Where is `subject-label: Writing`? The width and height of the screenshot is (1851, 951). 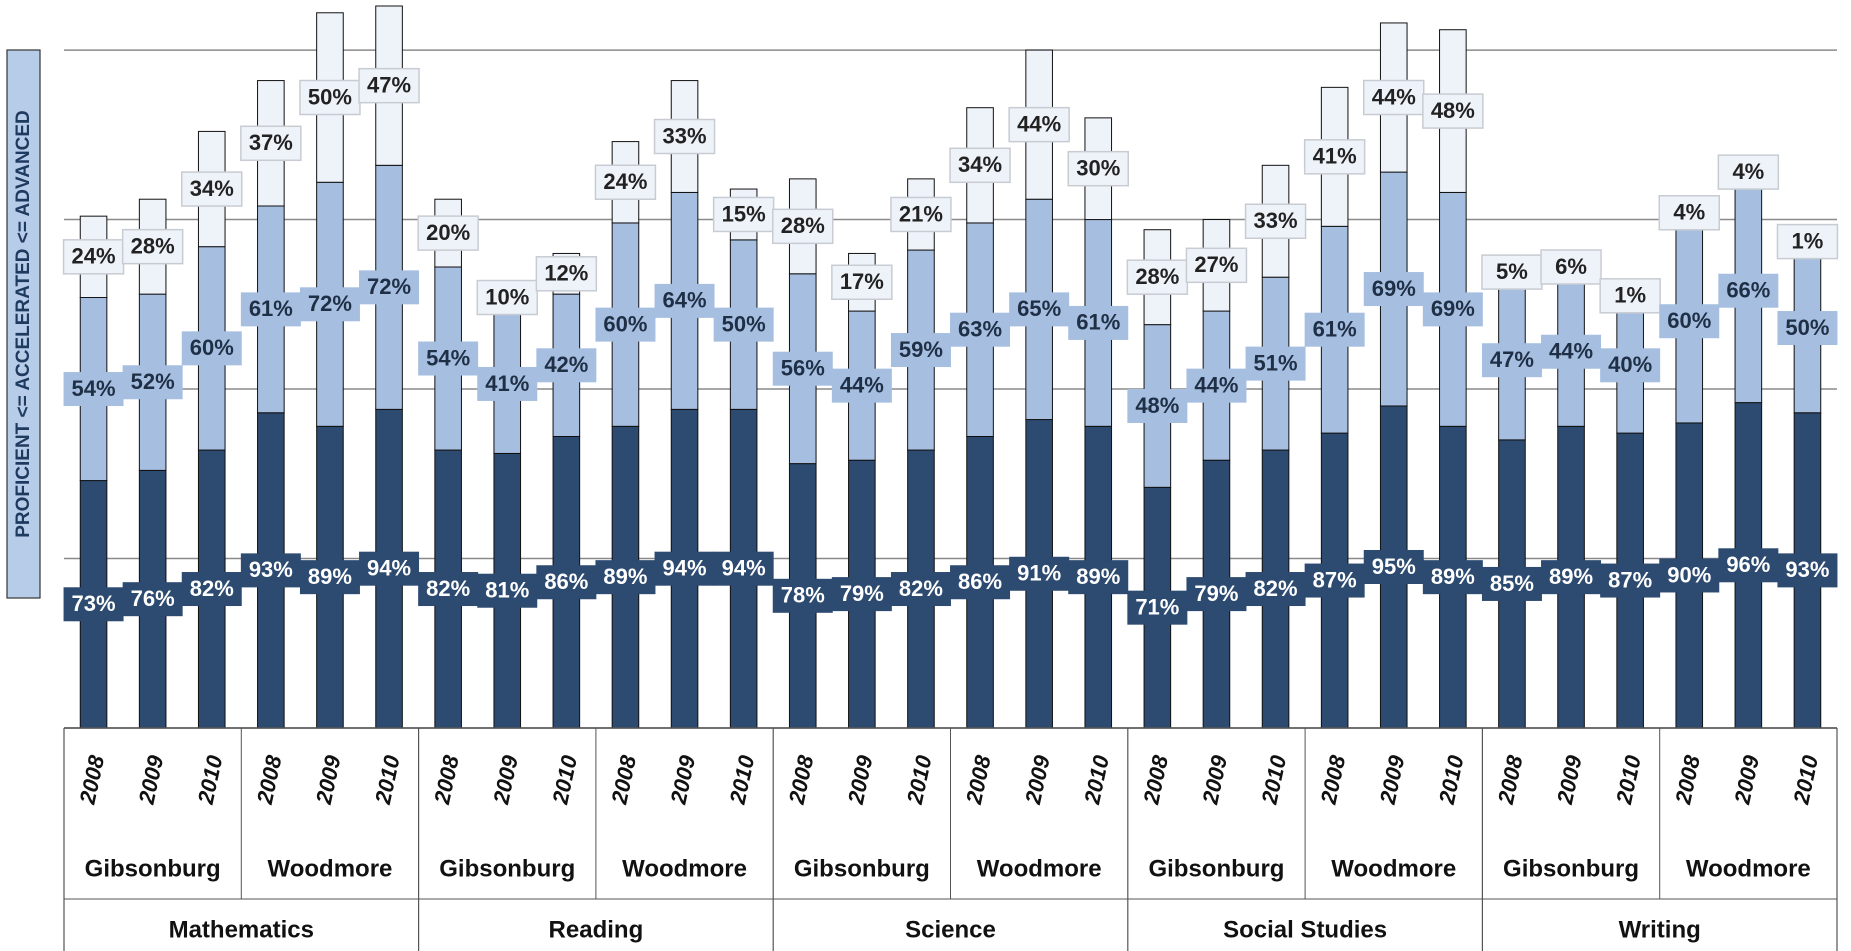
subject-label: Writing is located at coordinates (1660, 929).